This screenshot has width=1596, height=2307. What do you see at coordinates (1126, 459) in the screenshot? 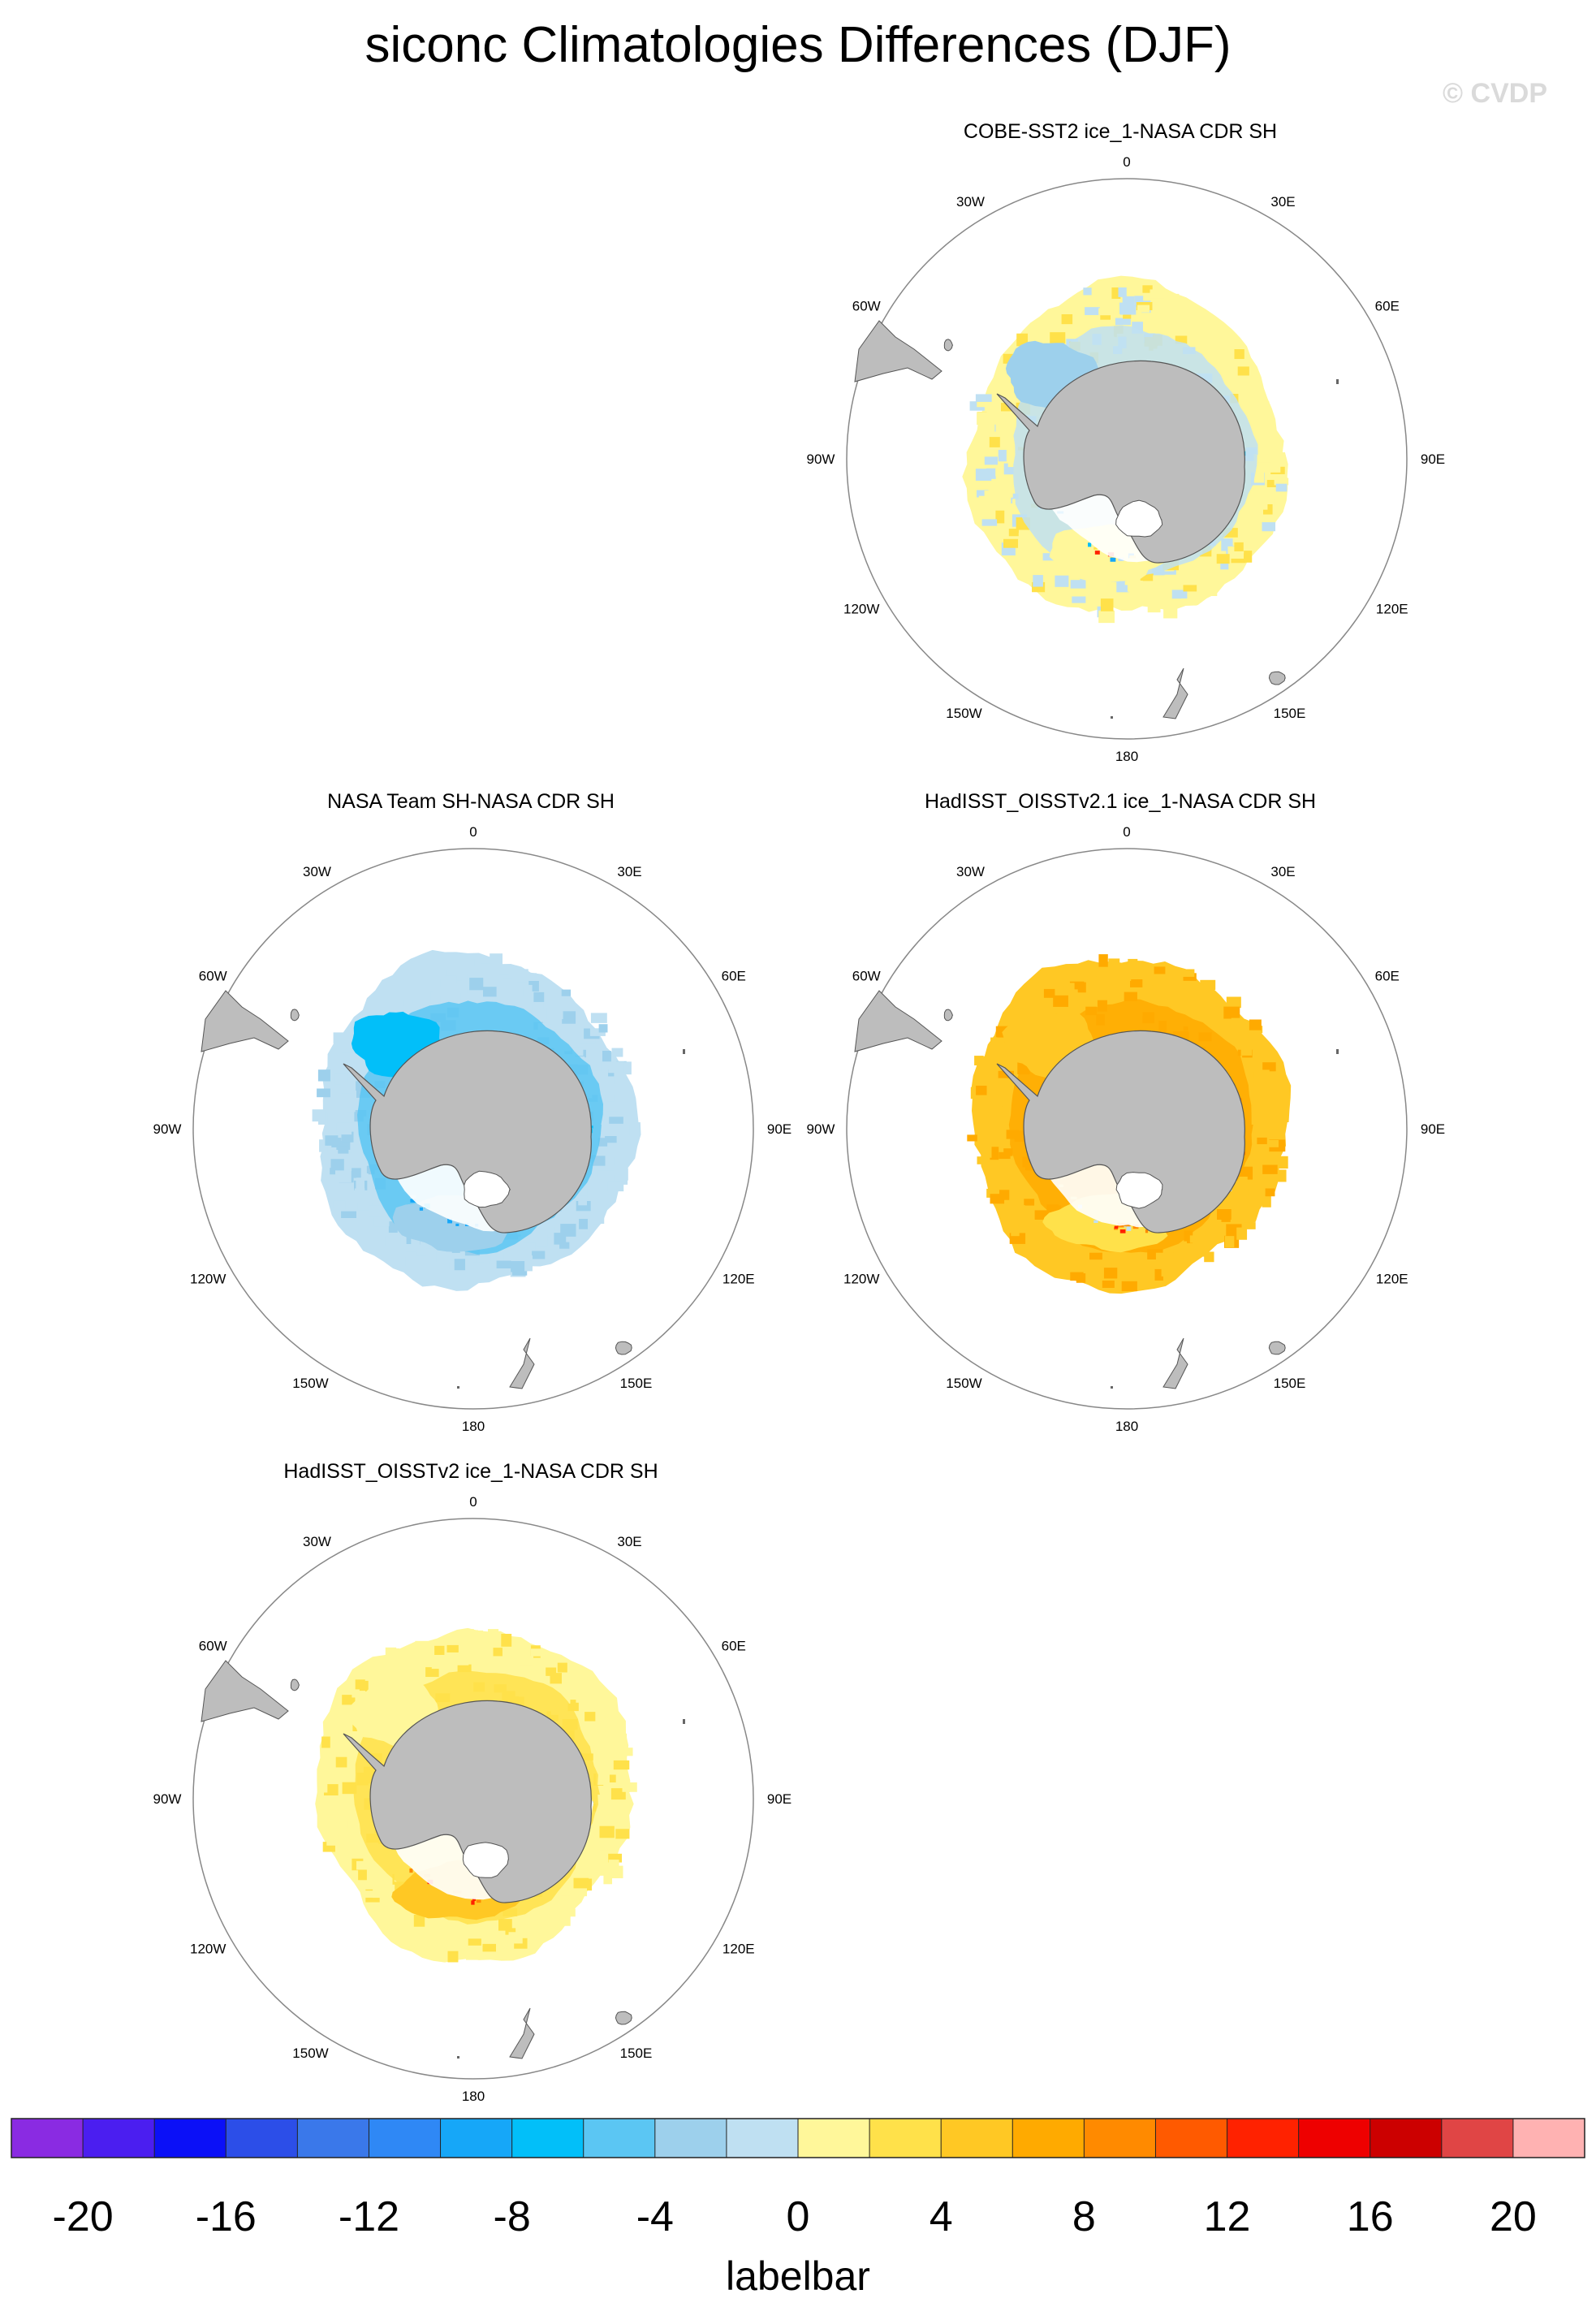
I see `map-panel-cobe: 0 30E 60E 90E 120E 150E 180 150W 120W 90W 60W 30W` at bounding box center [1126, 459].